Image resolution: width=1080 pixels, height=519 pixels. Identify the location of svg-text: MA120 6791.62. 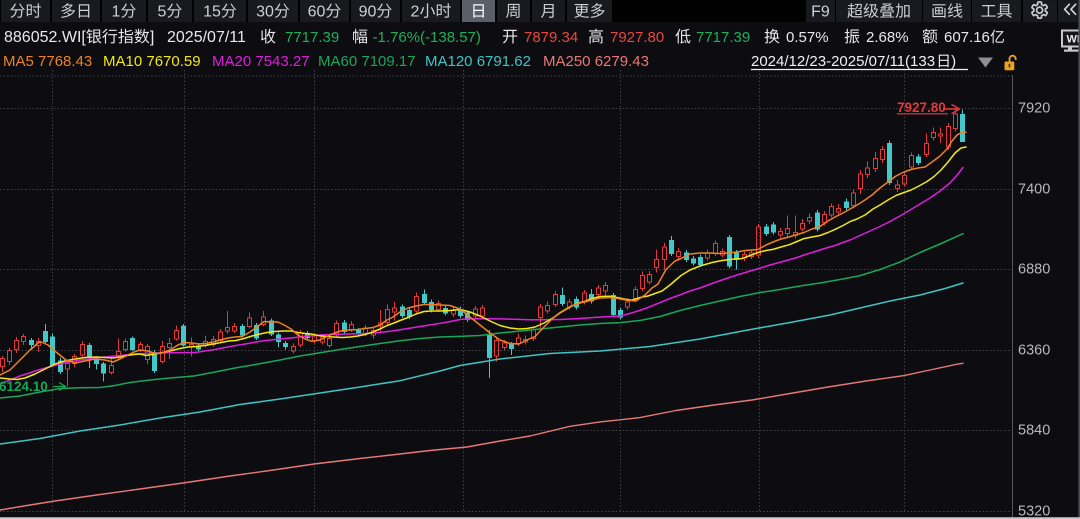
(478, 61).